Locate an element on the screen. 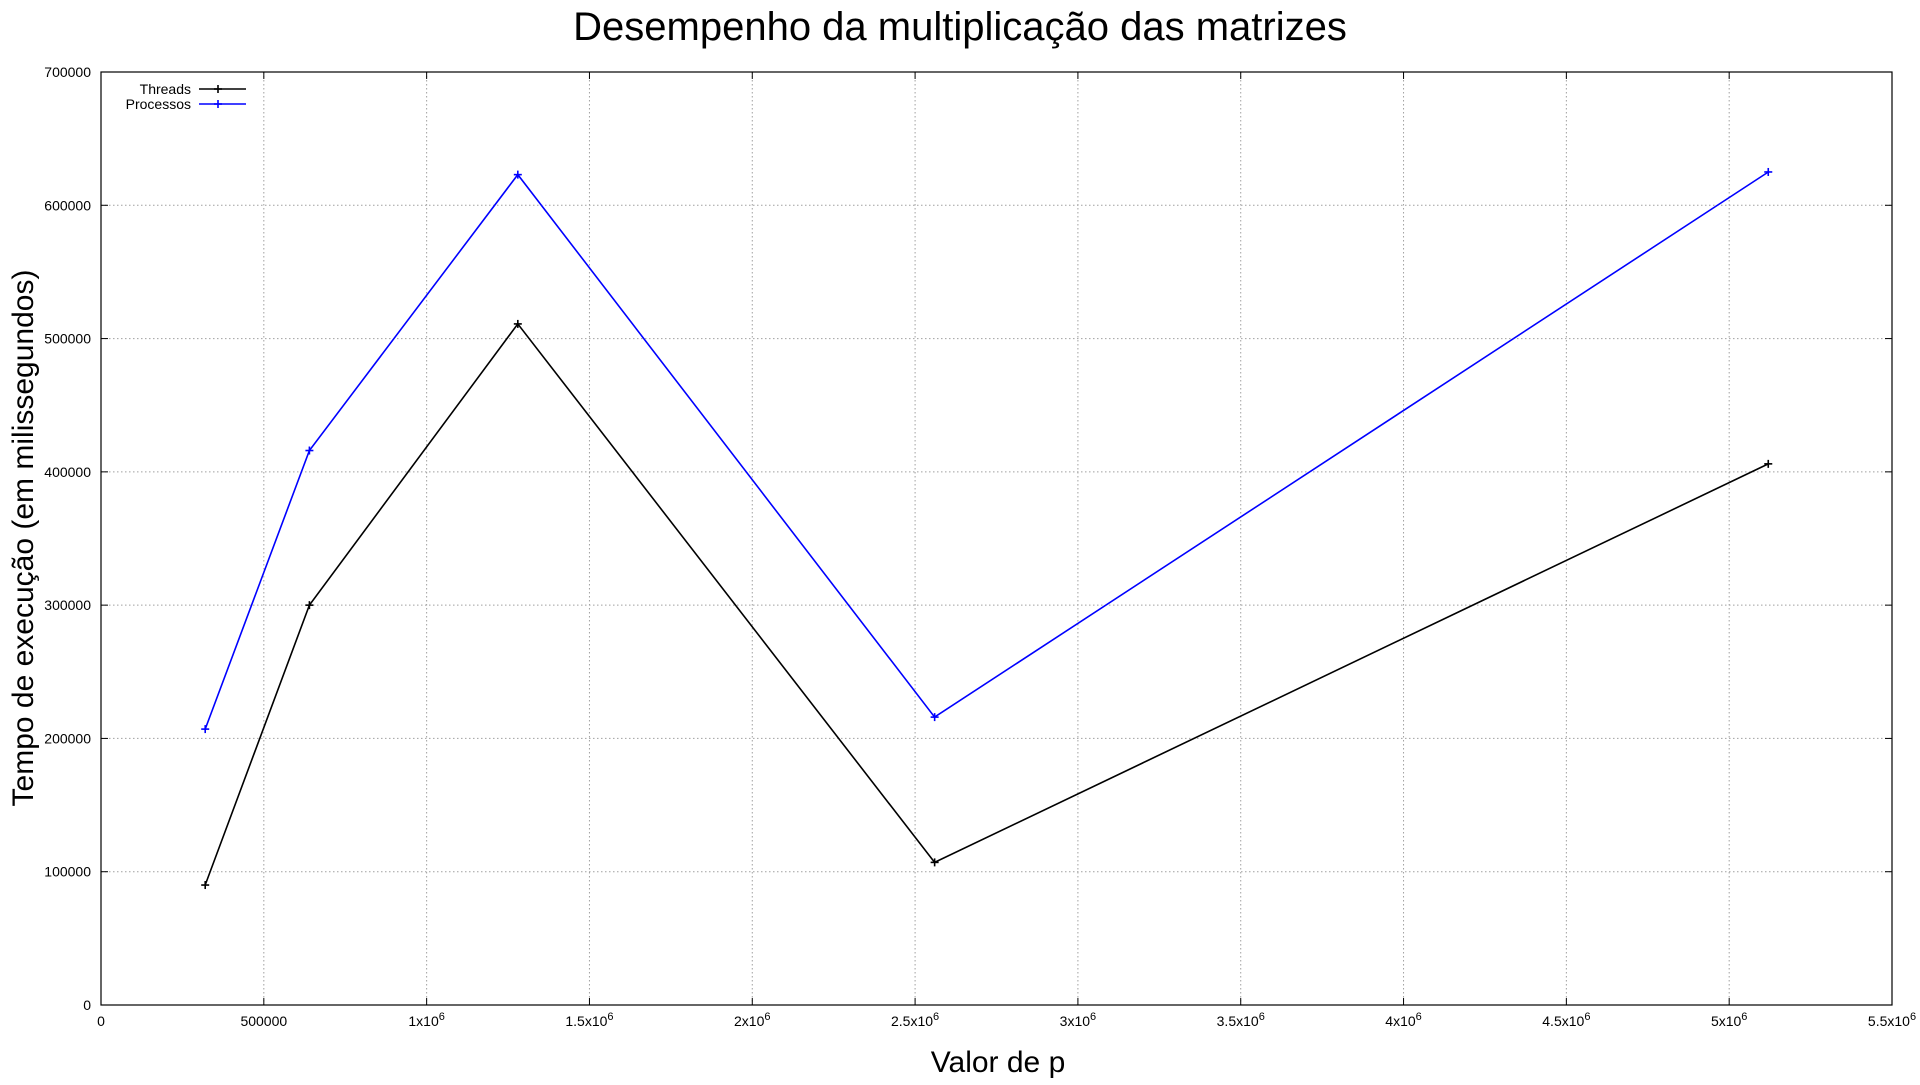 The image size is (1920, 1085). legend-item: Processos is located at coordinates (186, 104).